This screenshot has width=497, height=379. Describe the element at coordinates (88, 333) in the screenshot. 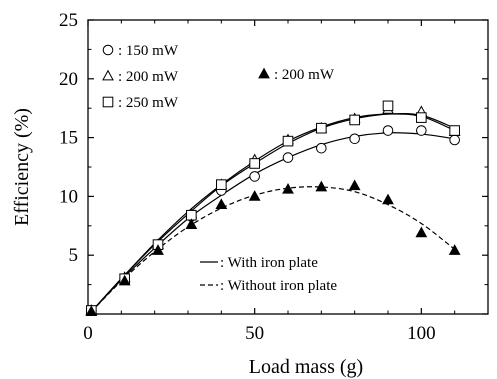

I see `x-tick-label: 0` at that location.